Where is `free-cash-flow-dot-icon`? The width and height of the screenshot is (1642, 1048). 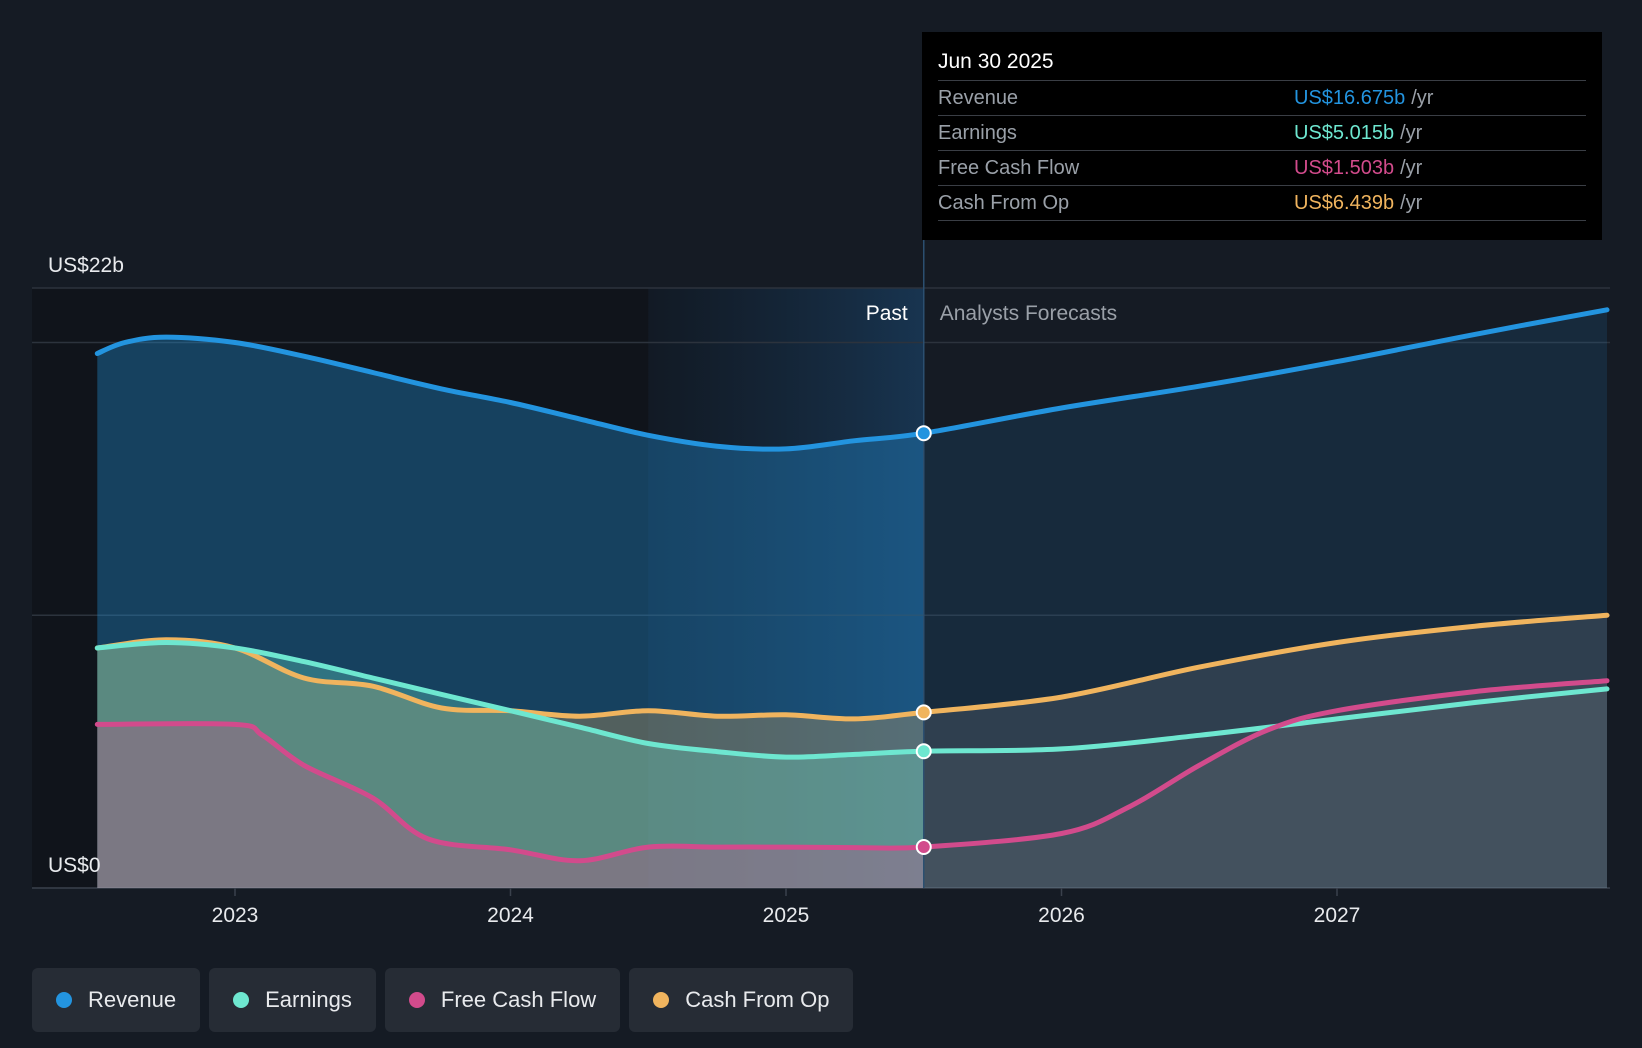 free-cash-flow-dot-icon is located at coordinates (416, 1000).